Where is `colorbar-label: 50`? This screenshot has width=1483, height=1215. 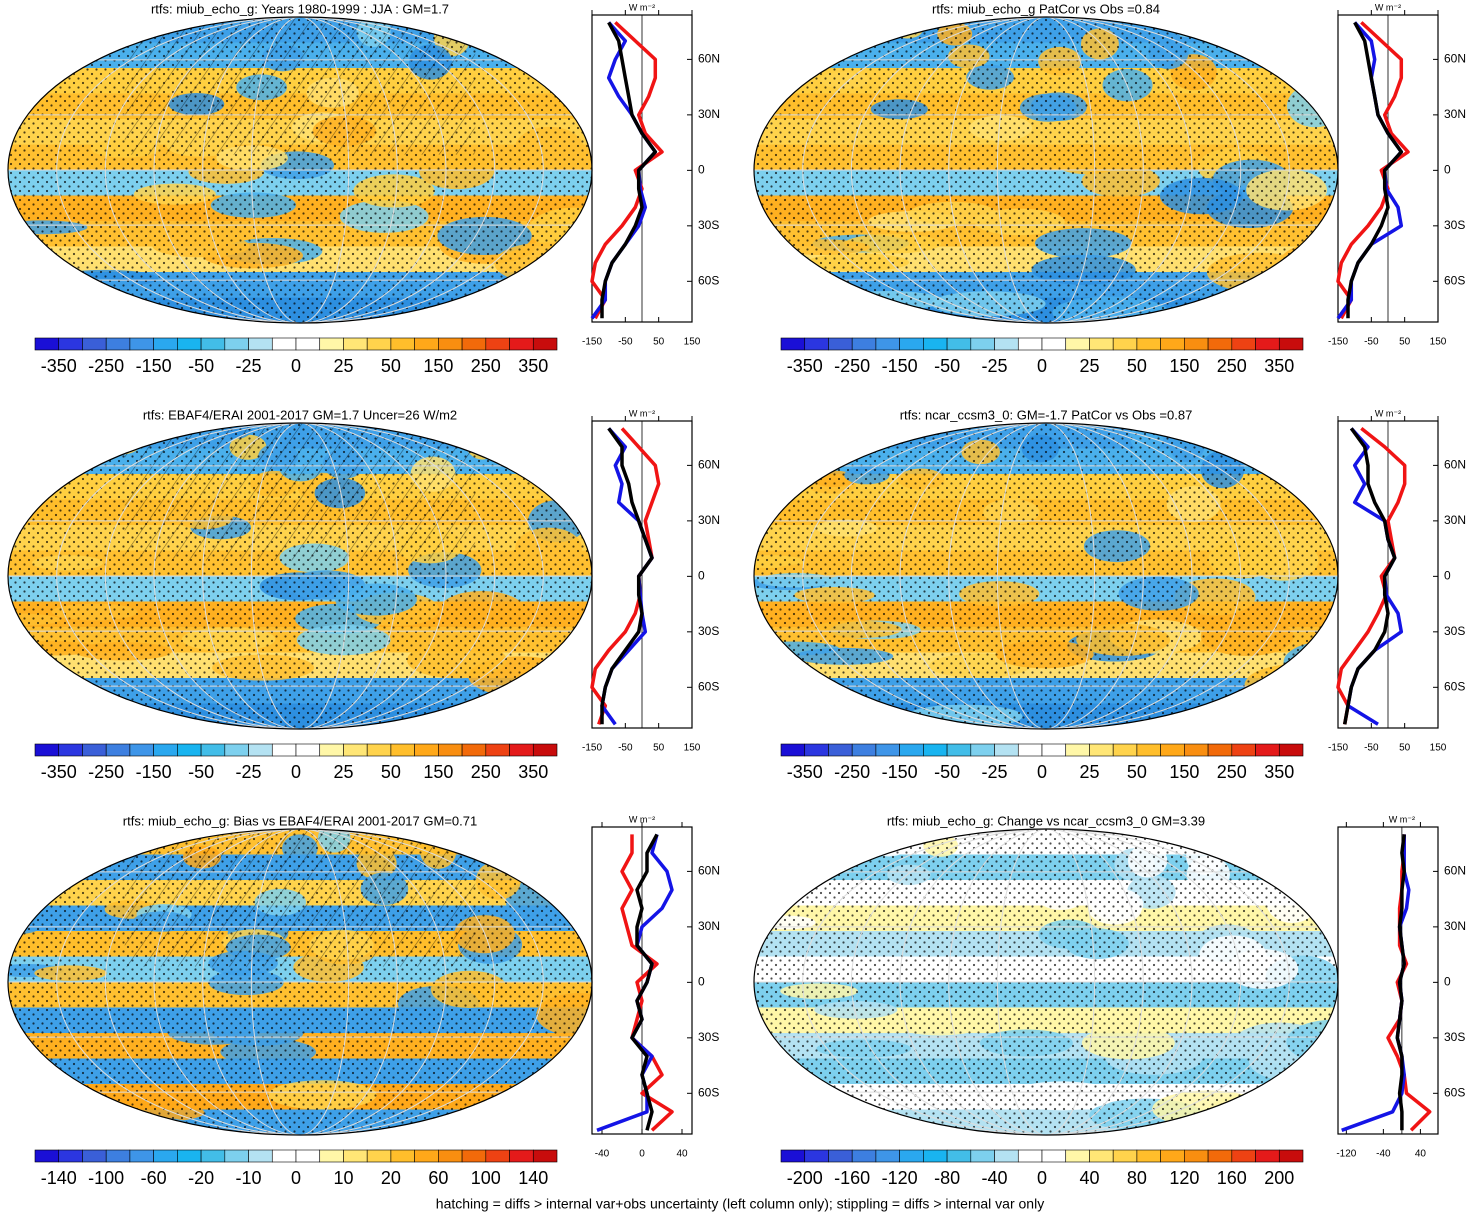 colorbar-label: 50 is located at coordinates (1137, 366).